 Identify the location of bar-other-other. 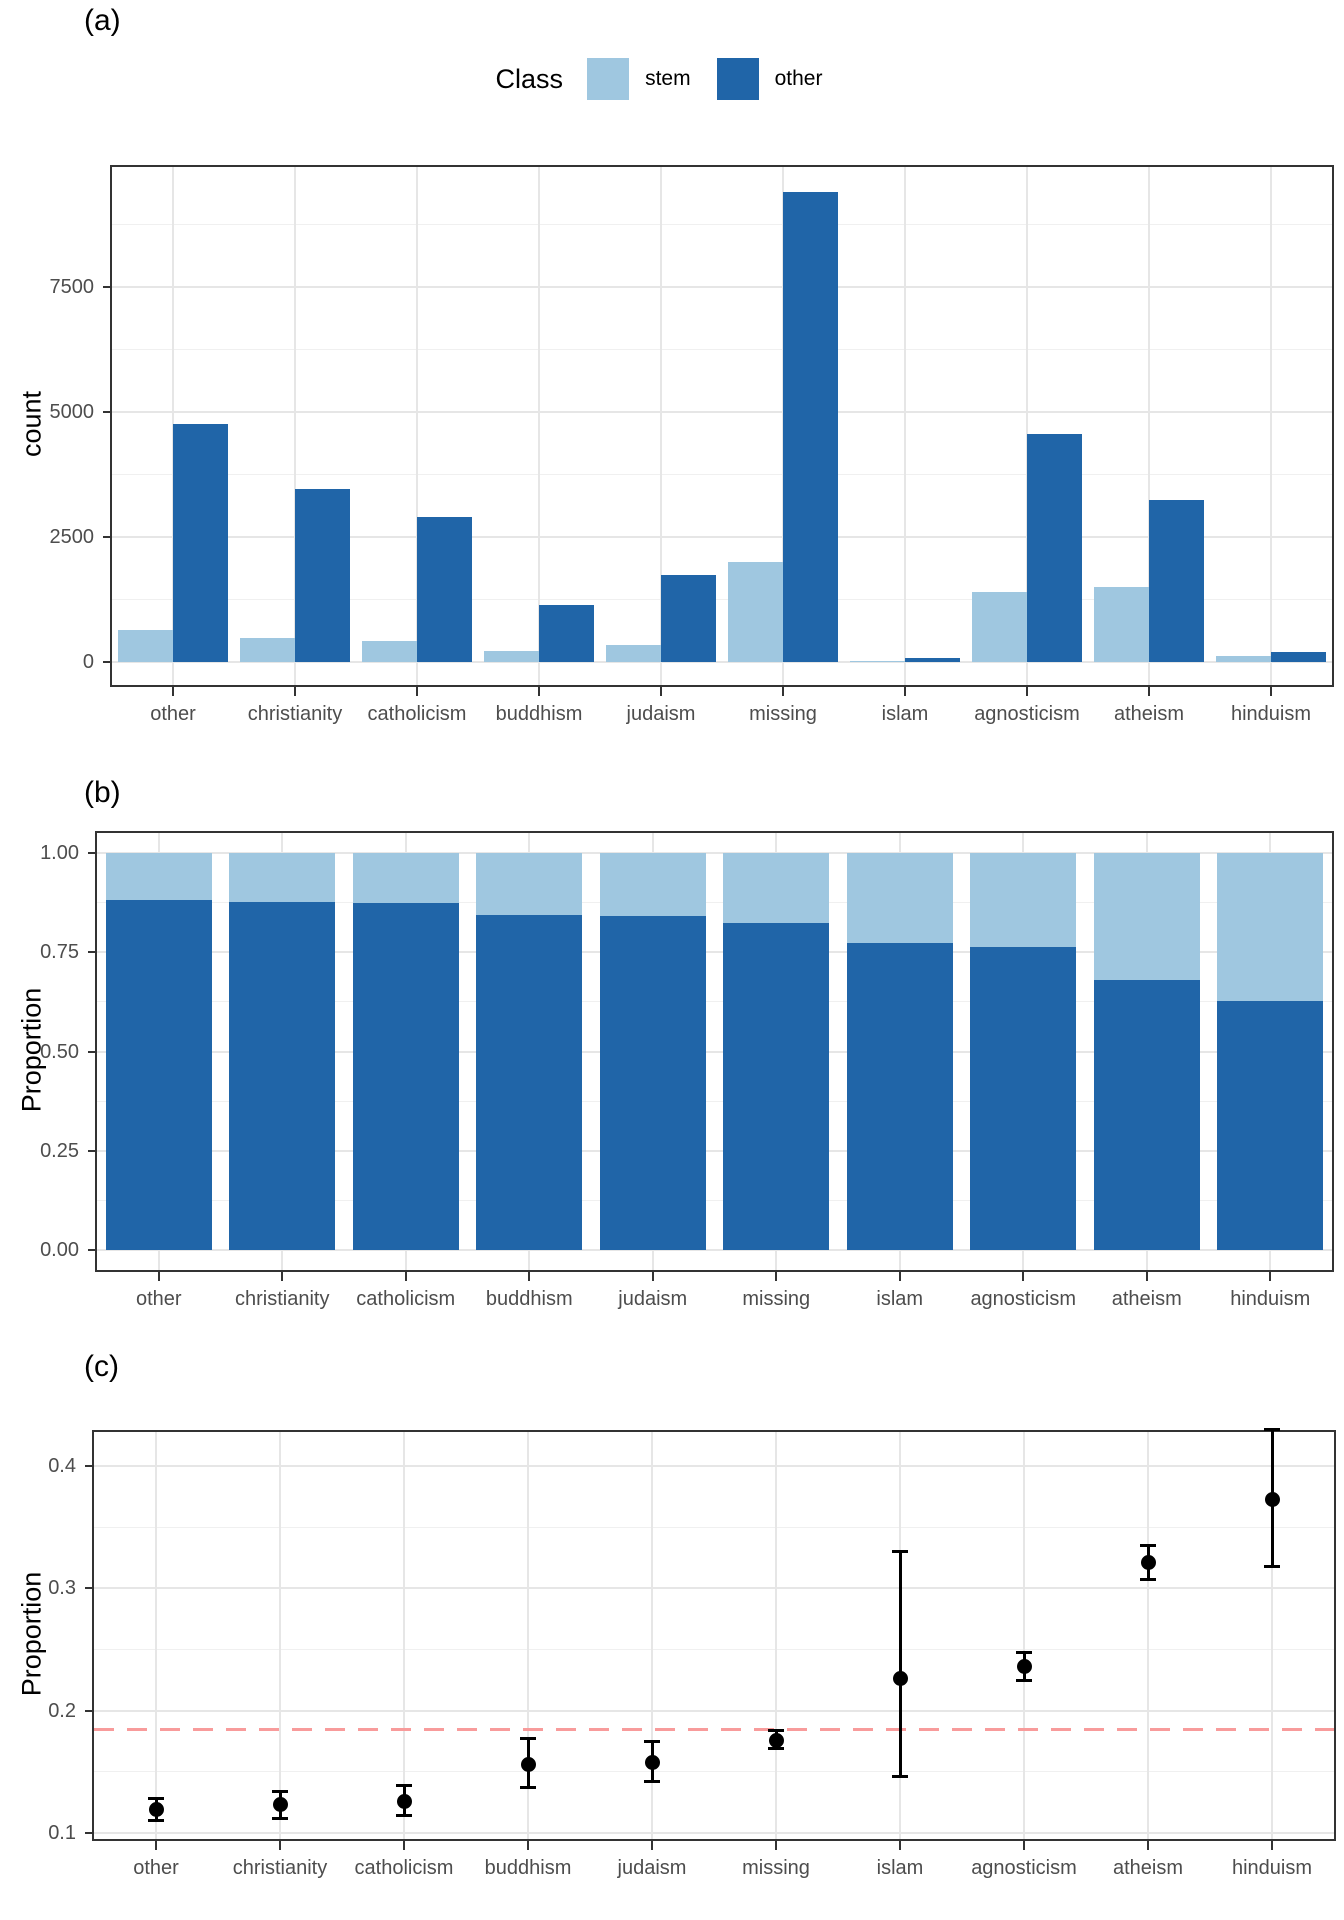
(200, 542).